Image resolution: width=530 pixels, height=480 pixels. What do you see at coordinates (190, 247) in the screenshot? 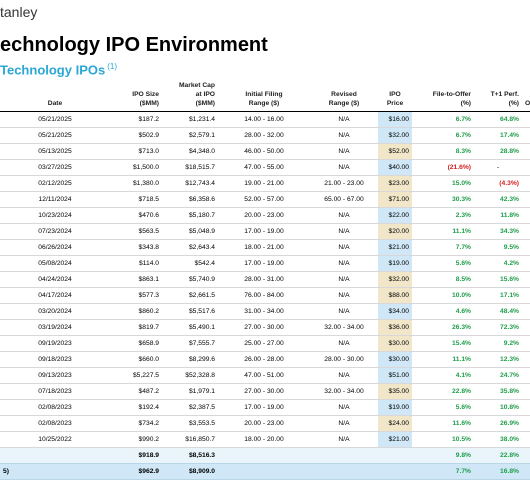
I see `cell-market-cap: $2,643.4` at bounding box center [190, 247].